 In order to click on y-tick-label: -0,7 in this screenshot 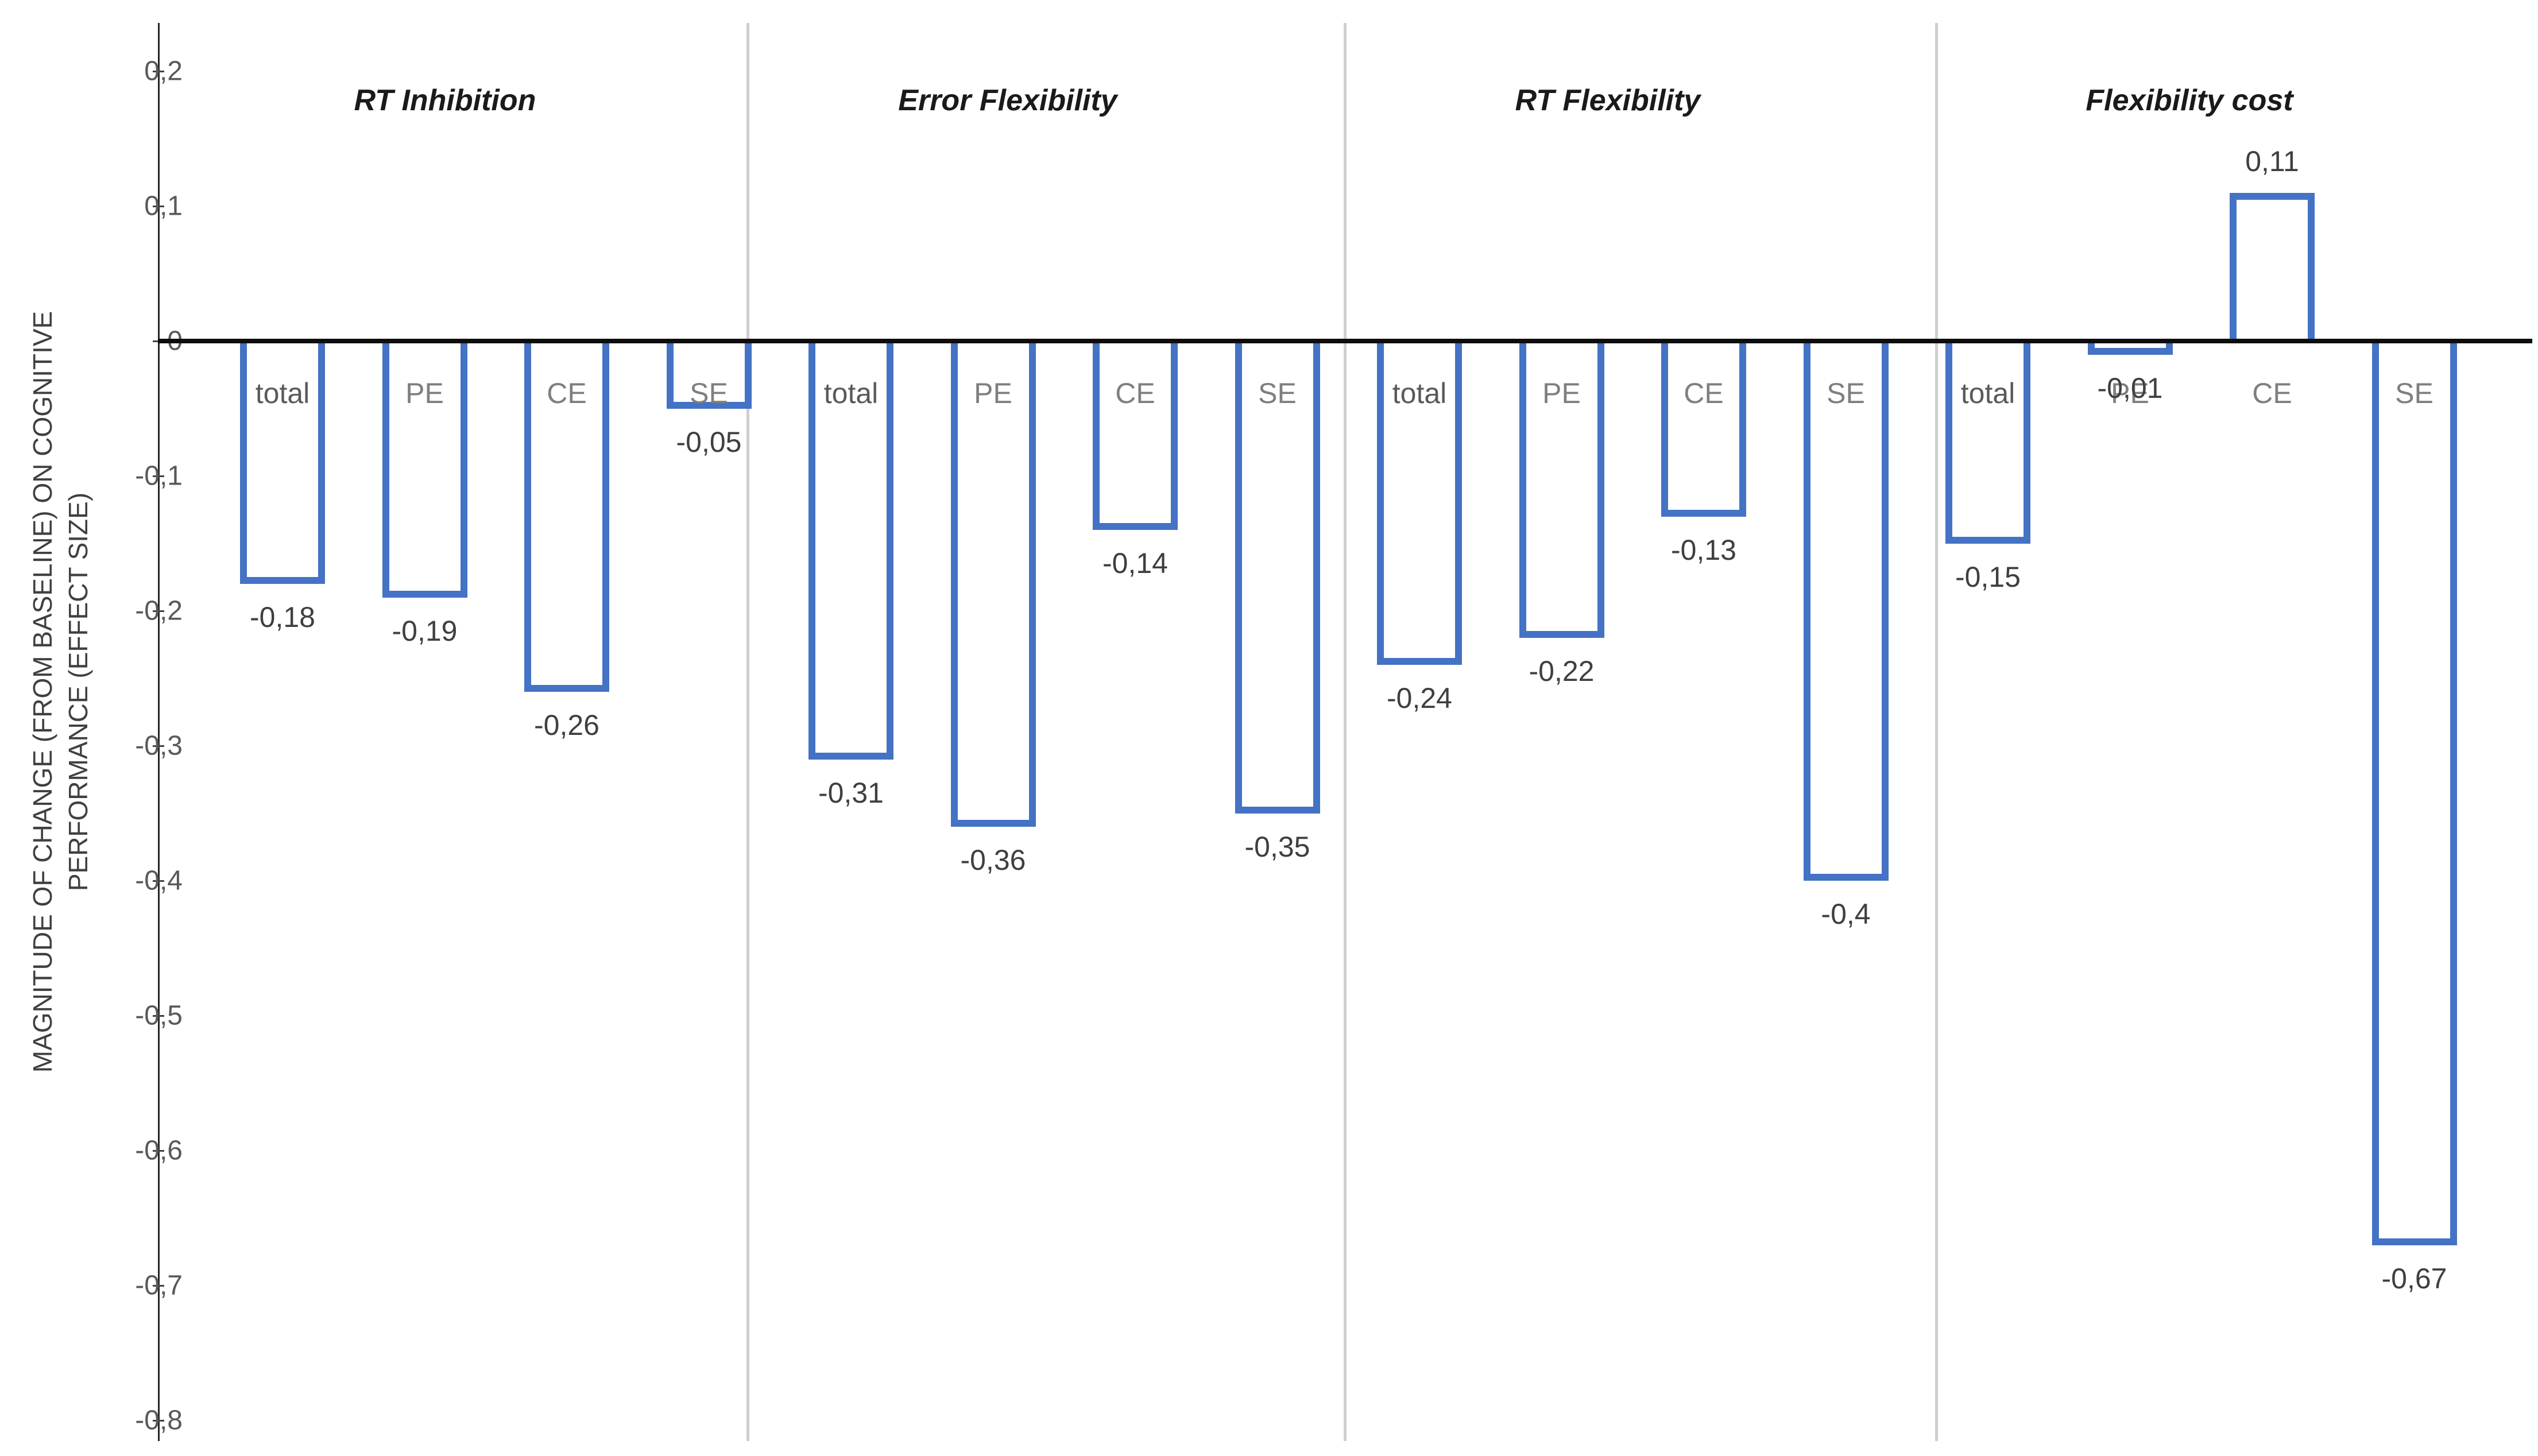, I will do `click(159, 1285)`.